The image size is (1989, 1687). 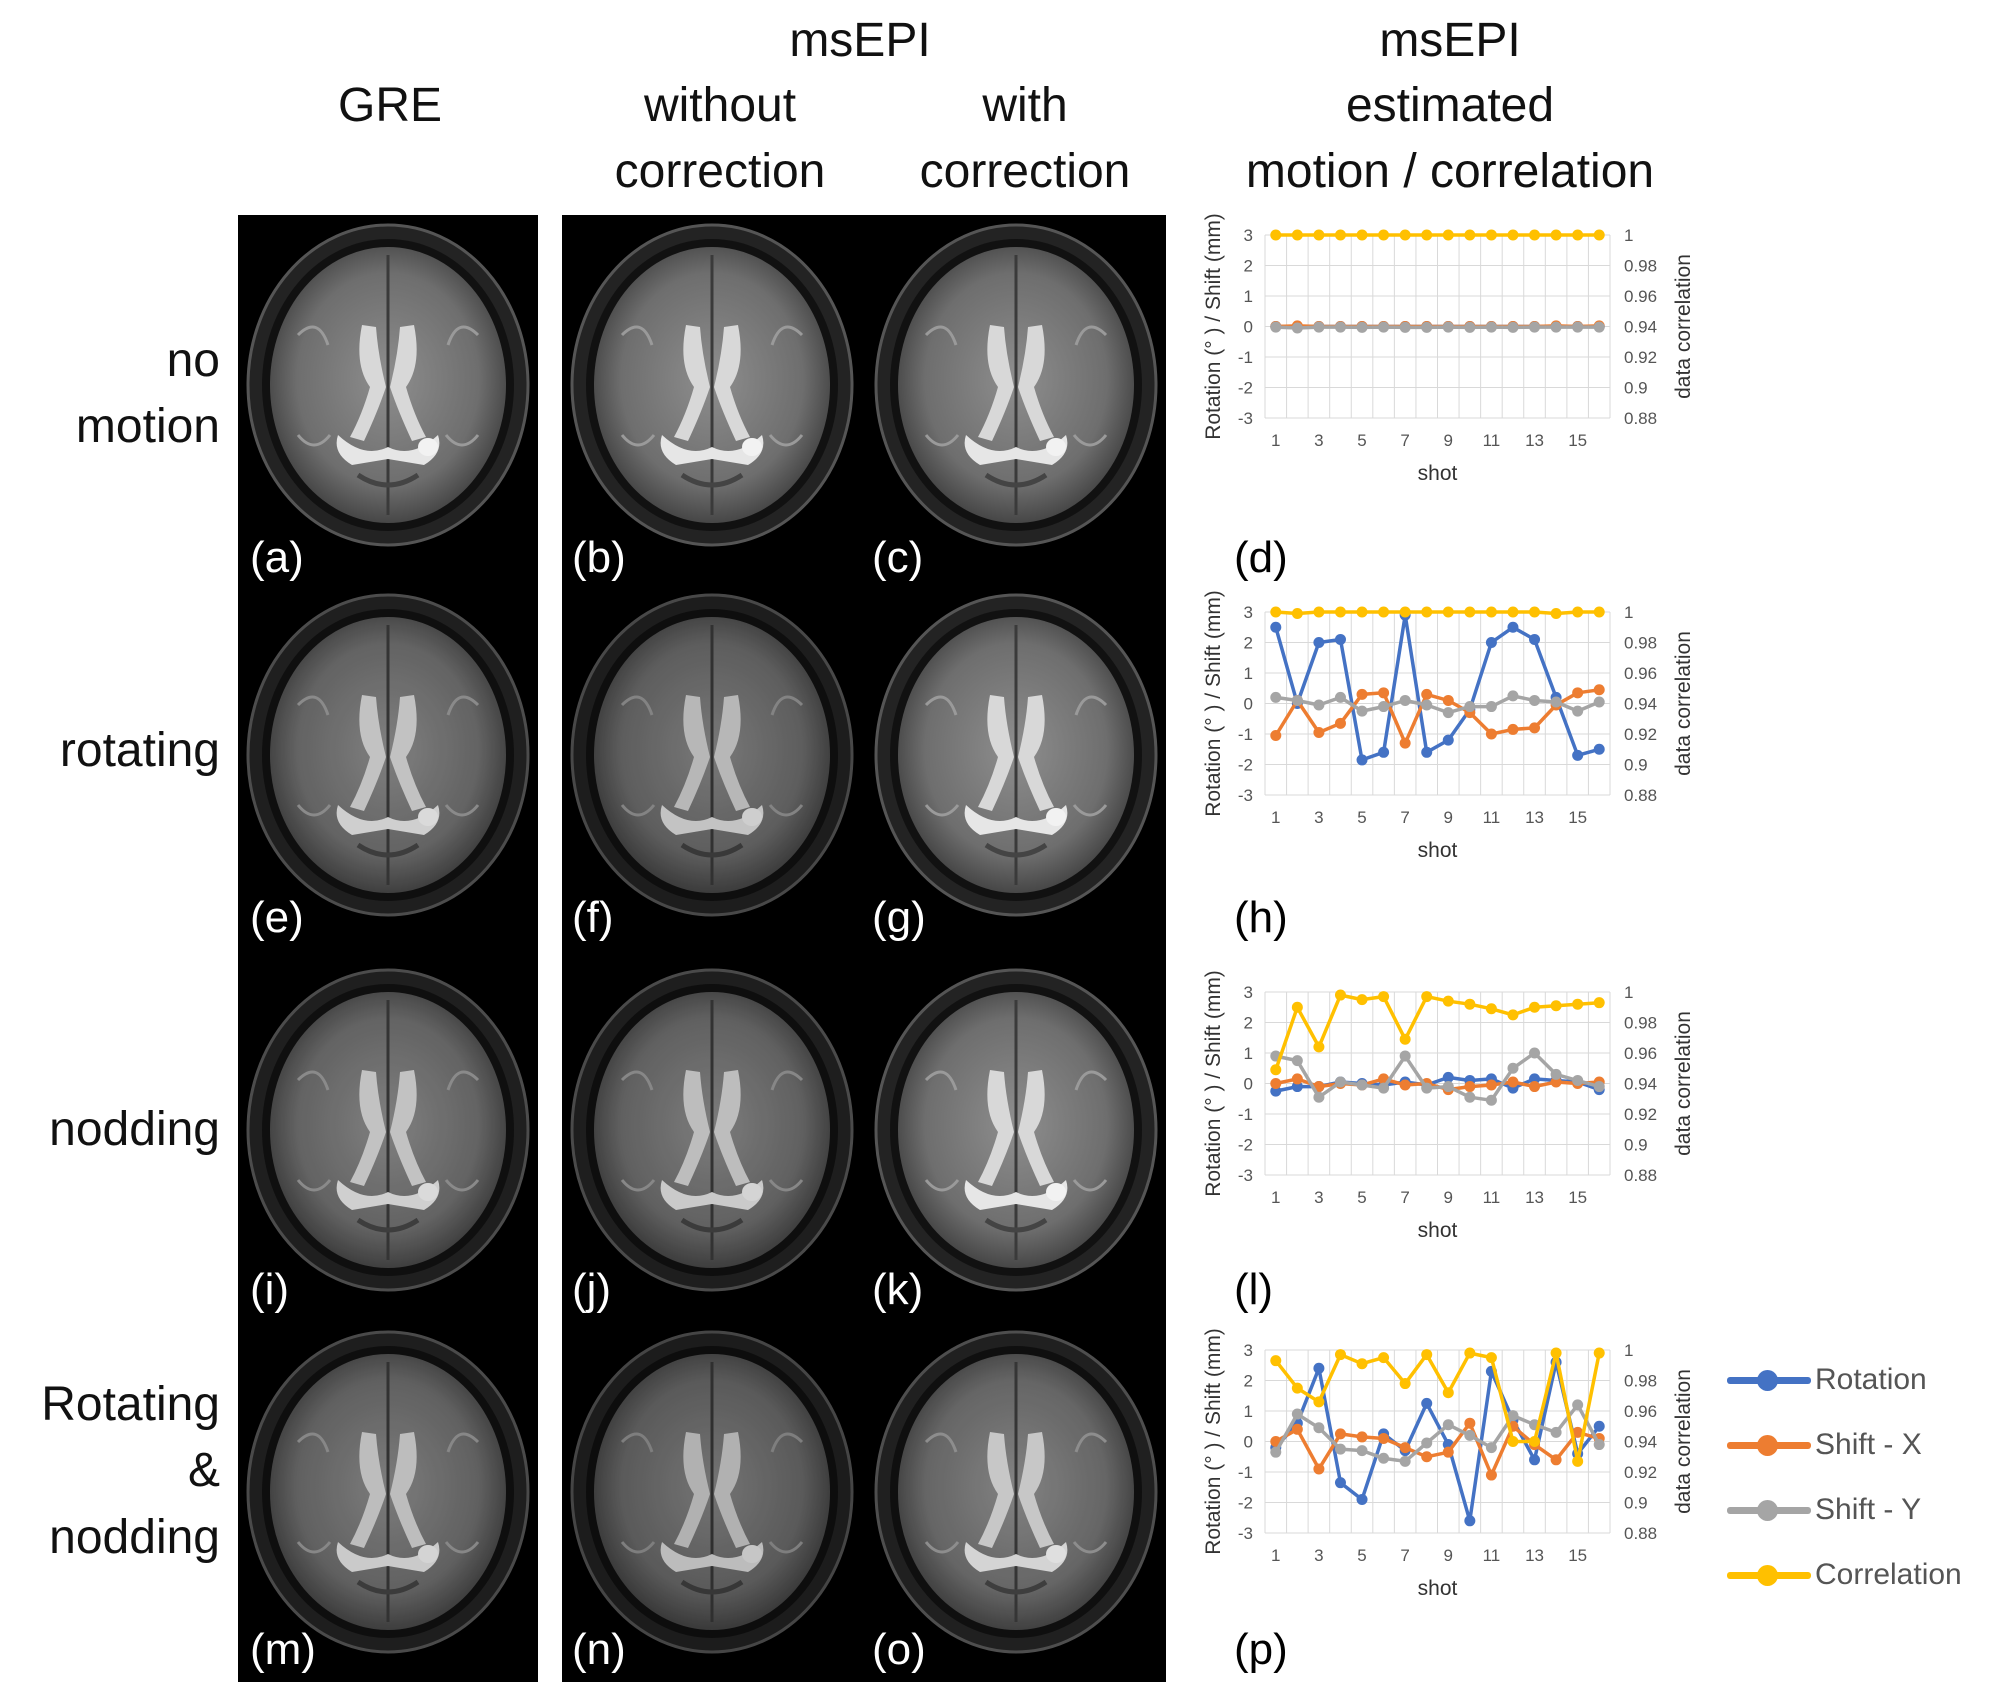 What do you see at coordinates (860, 40) in the screenshot?
I see `header-msepi-left: msEPI` at bounding box center [860, 40].